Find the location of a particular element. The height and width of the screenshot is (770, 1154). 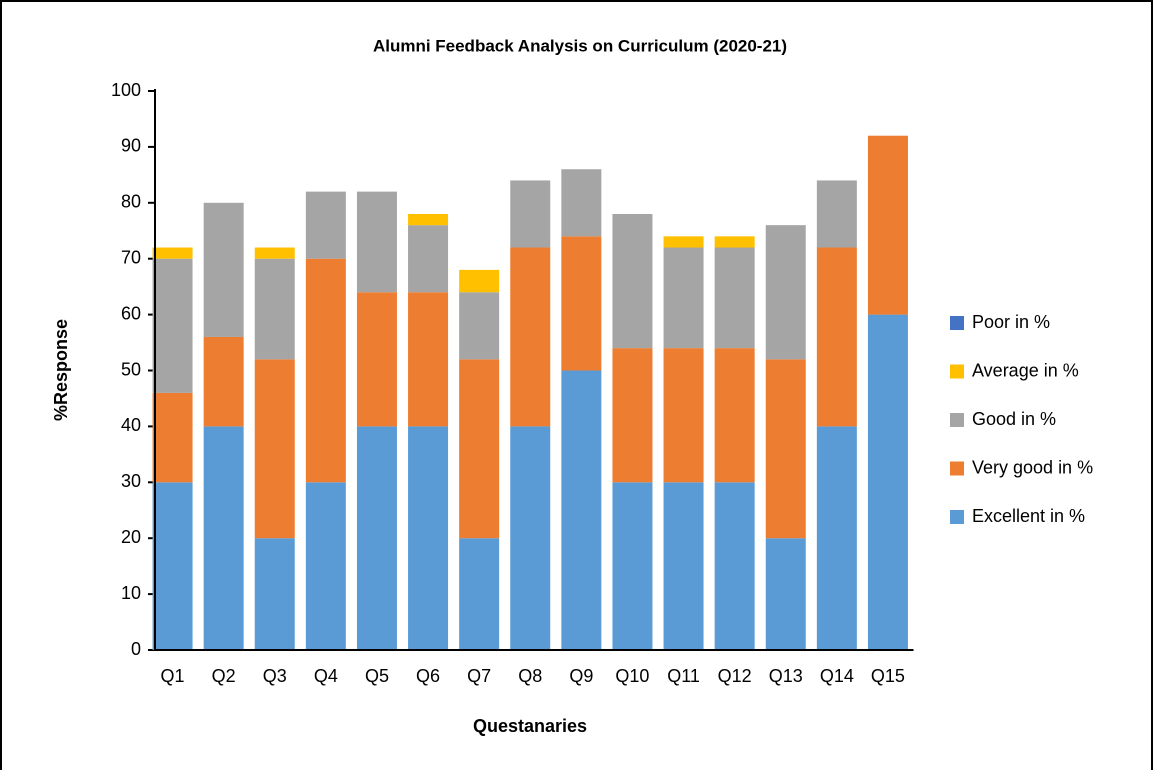

x-tick-label: Q6 is located at coordinates (428, 676).